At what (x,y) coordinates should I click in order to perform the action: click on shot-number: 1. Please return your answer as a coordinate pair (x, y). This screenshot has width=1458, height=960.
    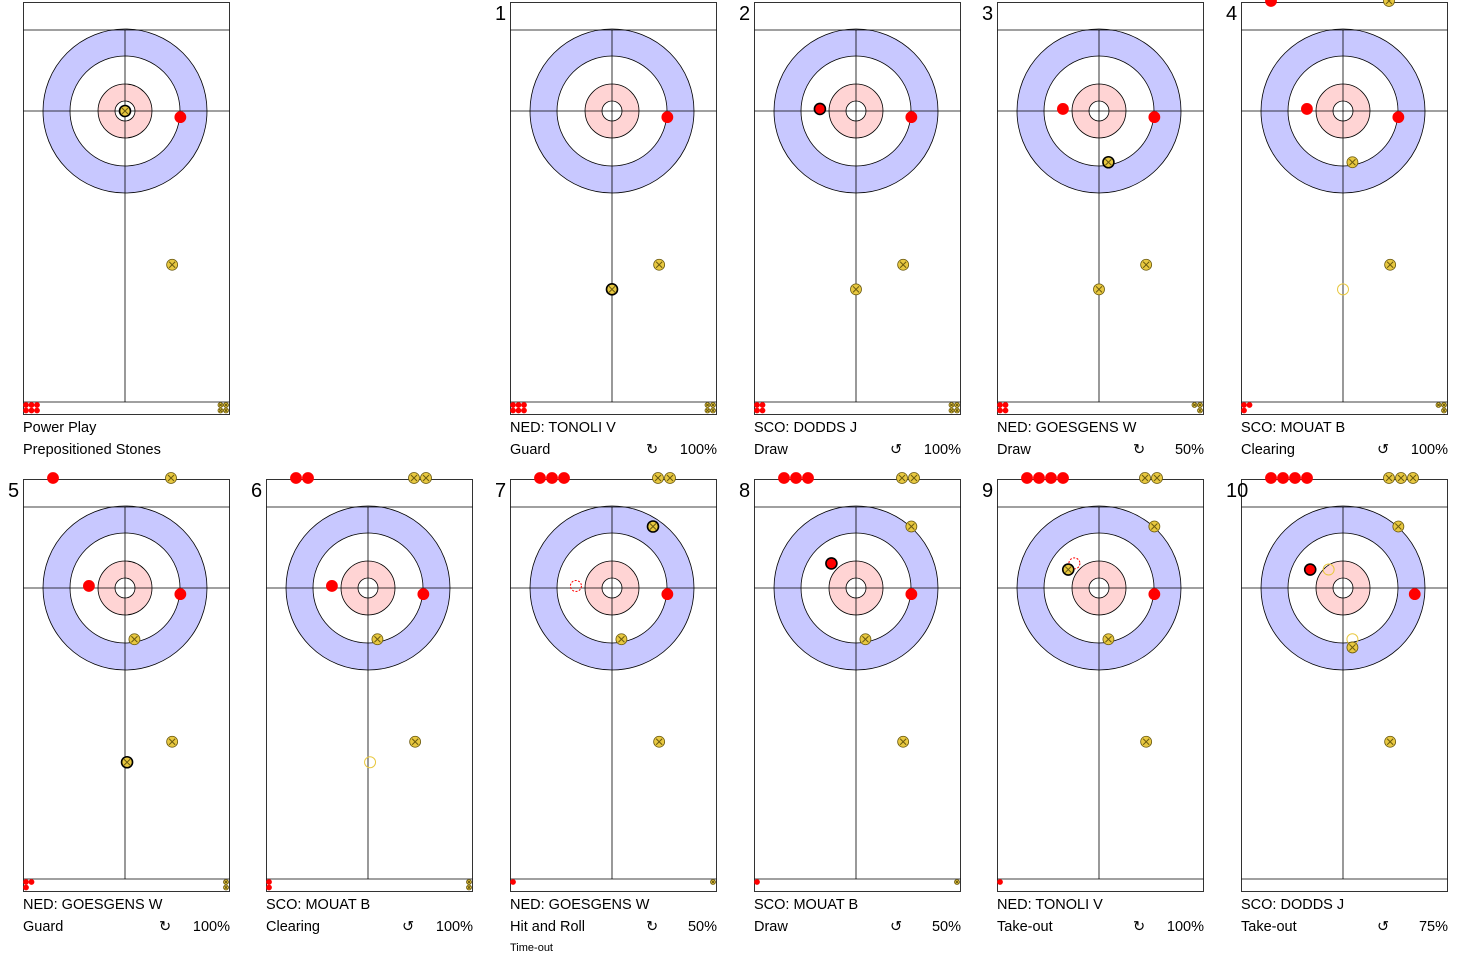
    Looking at the image, I should click on (501, 14).